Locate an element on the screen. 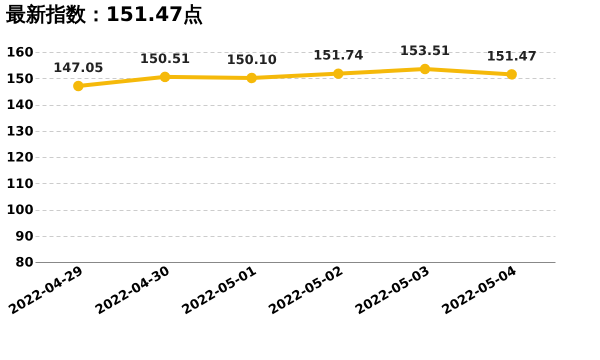  text: 150.51 is located at coordinates (165, 59).